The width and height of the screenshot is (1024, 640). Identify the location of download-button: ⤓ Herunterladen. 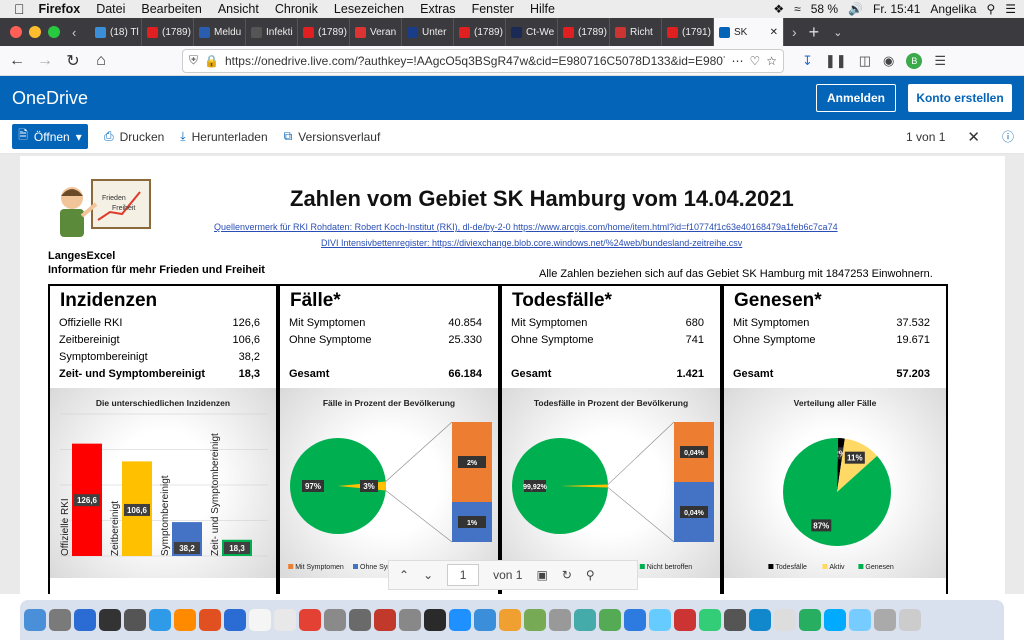
(223, 136).